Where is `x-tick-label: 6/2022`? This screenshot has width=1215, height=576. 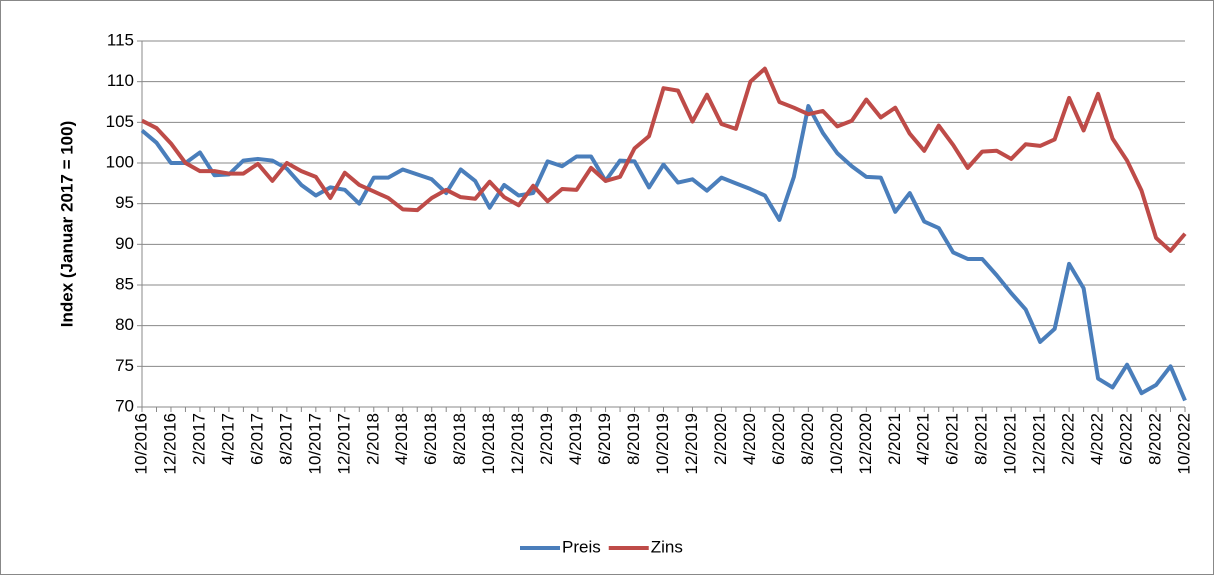
x-tick-label: 6/2022 is located at coordinates (1126, 439).